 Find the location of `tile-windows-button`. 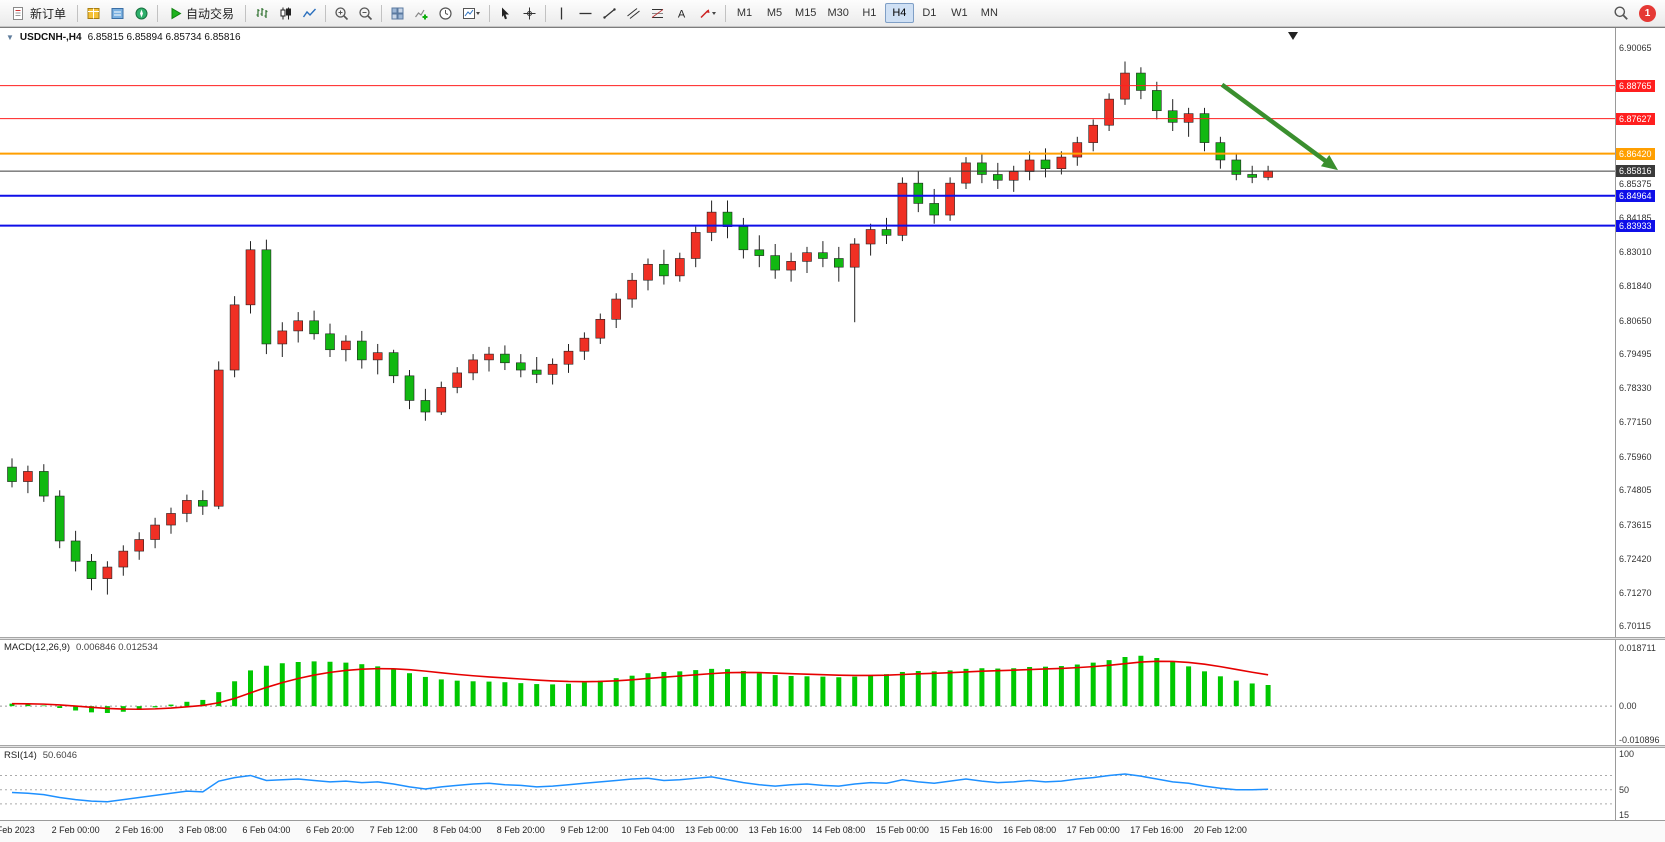

tile-windows-button is located at coordinates (397, 13).